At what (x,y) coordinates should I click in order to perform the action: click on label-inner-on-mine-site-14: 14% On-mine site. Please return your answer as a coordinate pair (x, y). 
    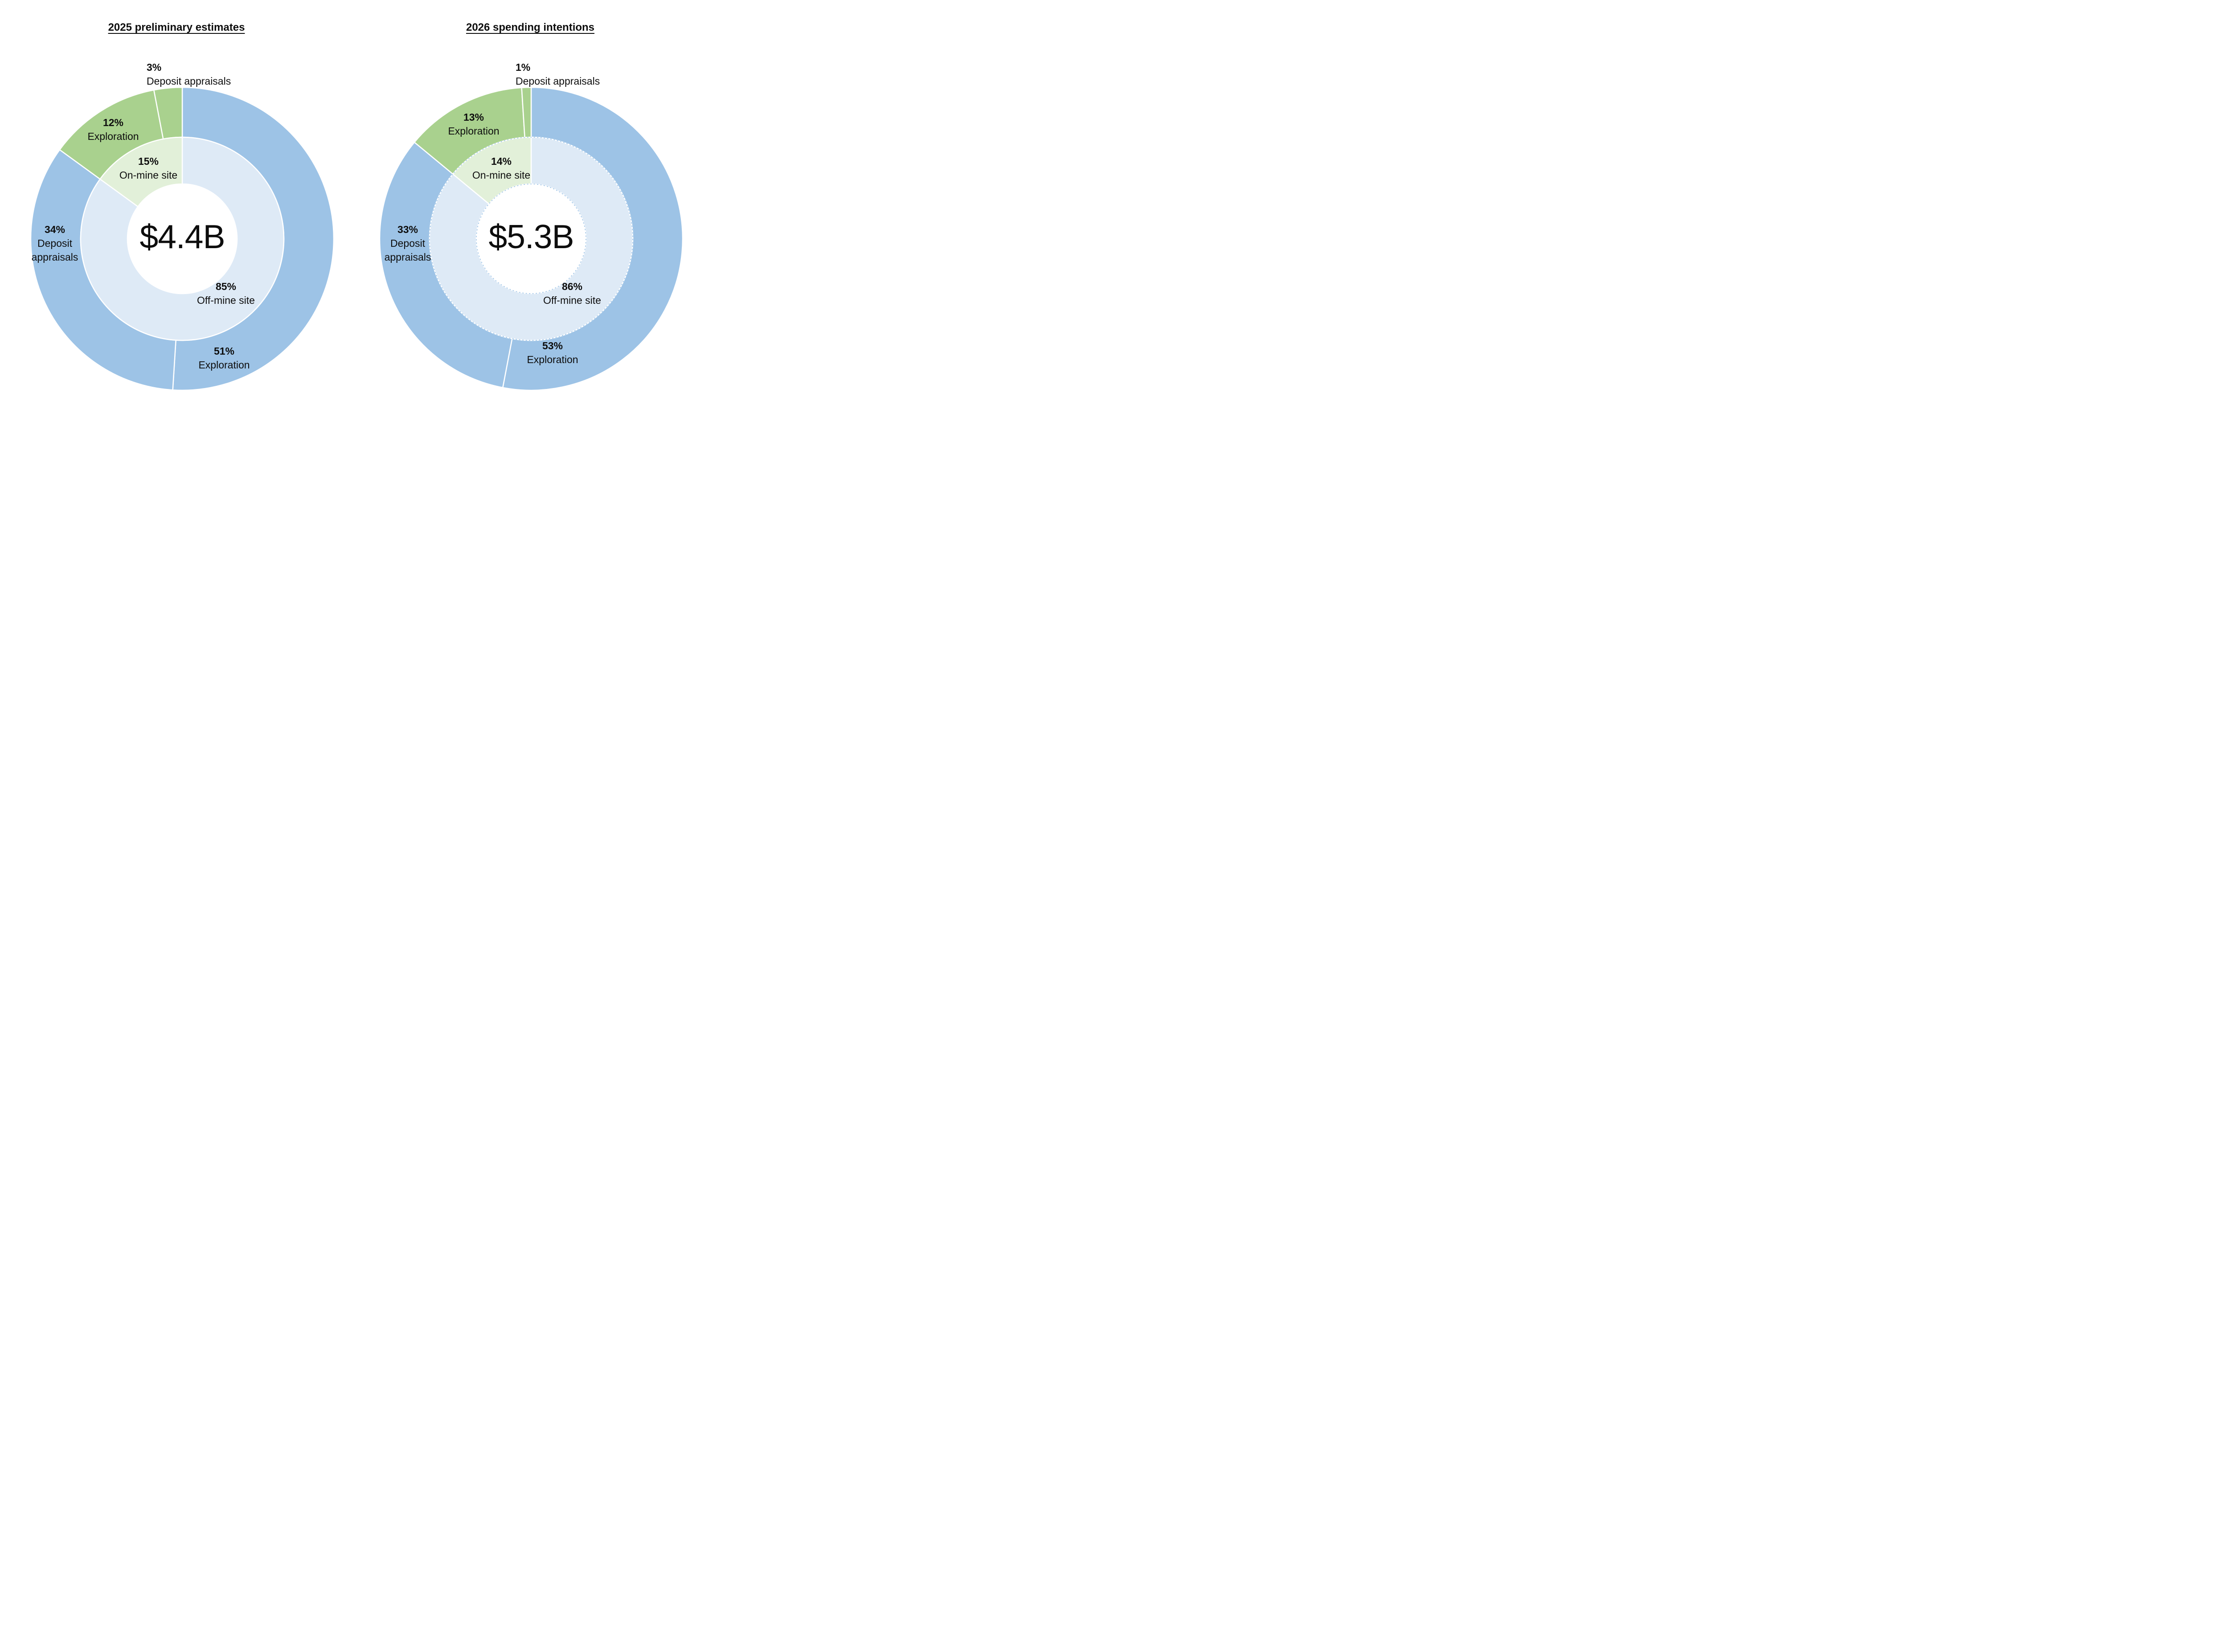
    Looking at the image, I should click on (501, 168).